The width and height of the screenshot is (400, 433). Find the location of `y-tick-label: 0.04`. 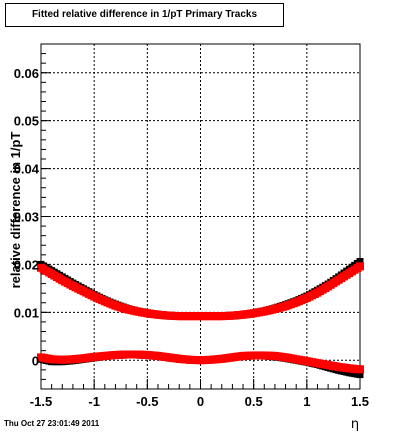

y-tick-label: 0.04 is located at coordinates (27, 169).